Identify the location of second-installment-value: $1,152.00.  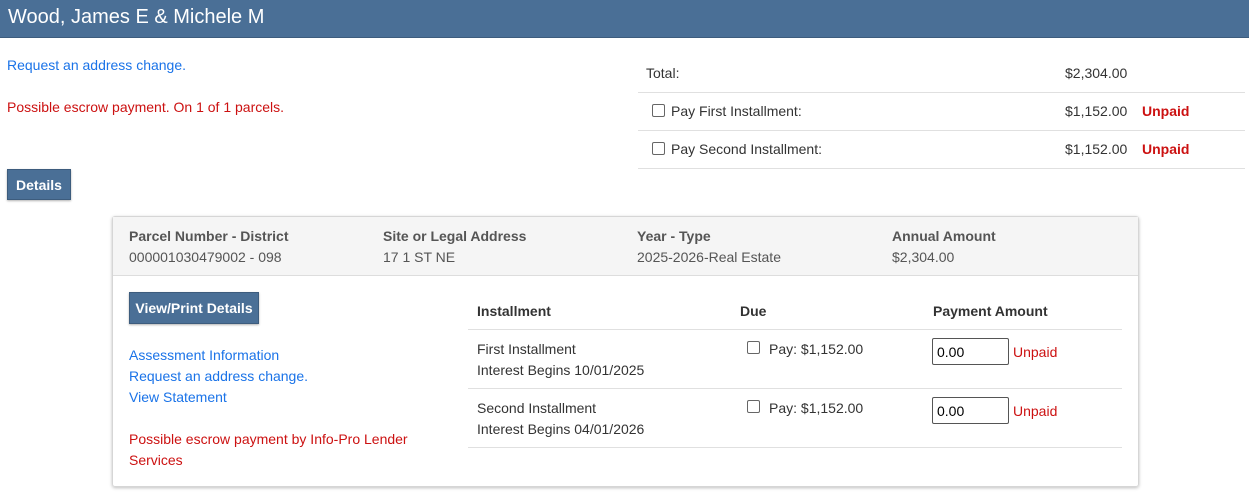
(1096, 149).